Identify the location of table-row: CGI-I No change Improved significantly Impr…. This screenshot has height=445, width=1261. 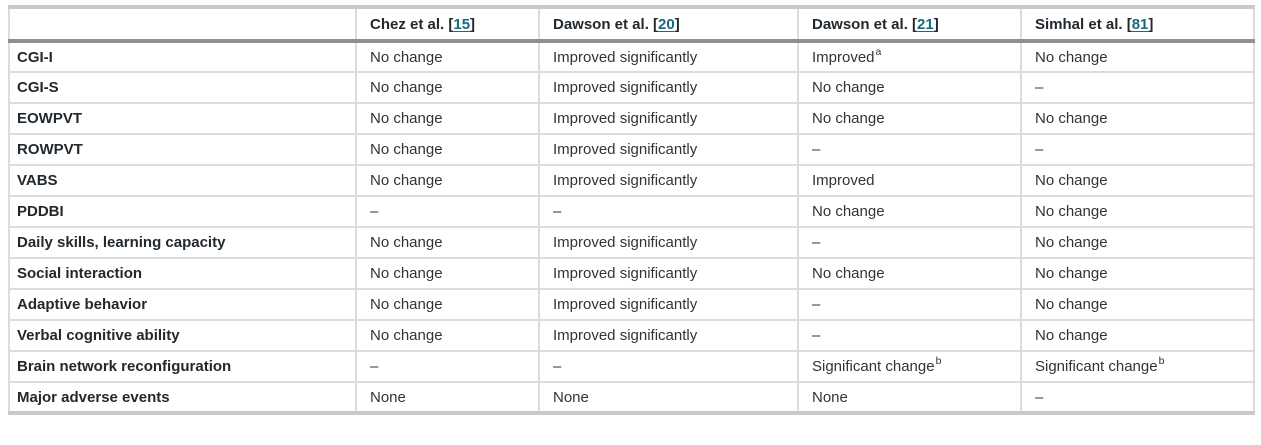
(631, 56).